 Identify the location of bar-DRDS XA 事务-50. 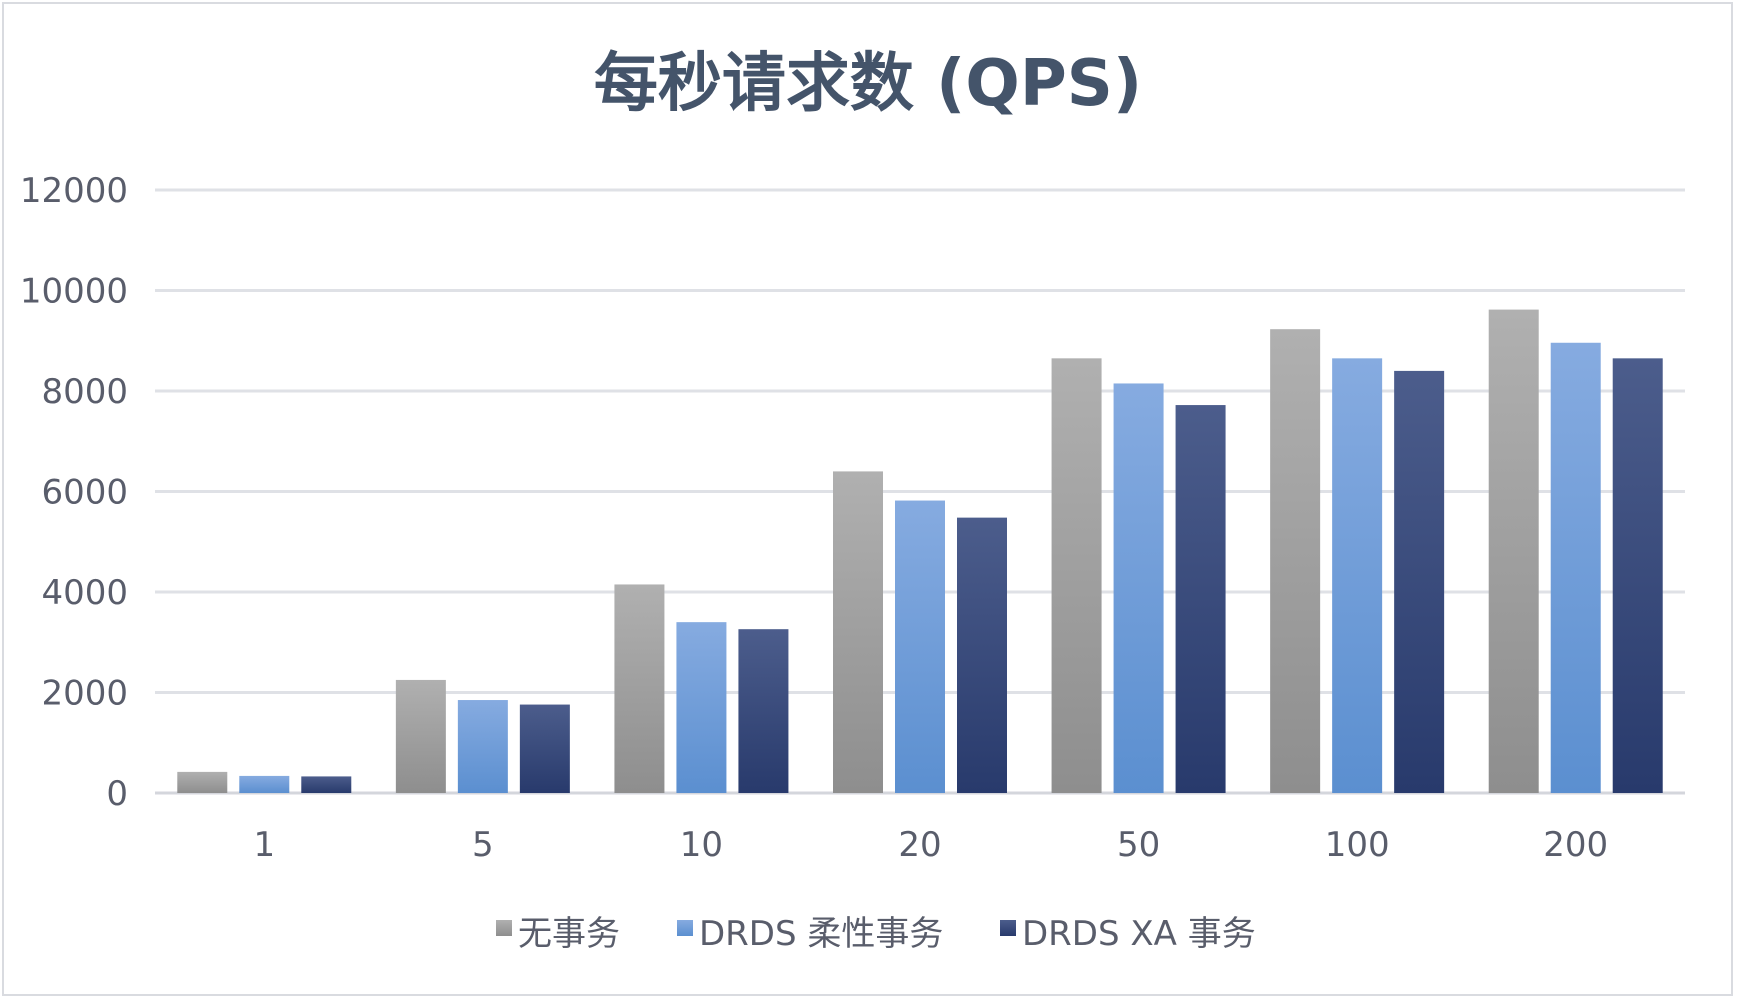
(1200, 599).